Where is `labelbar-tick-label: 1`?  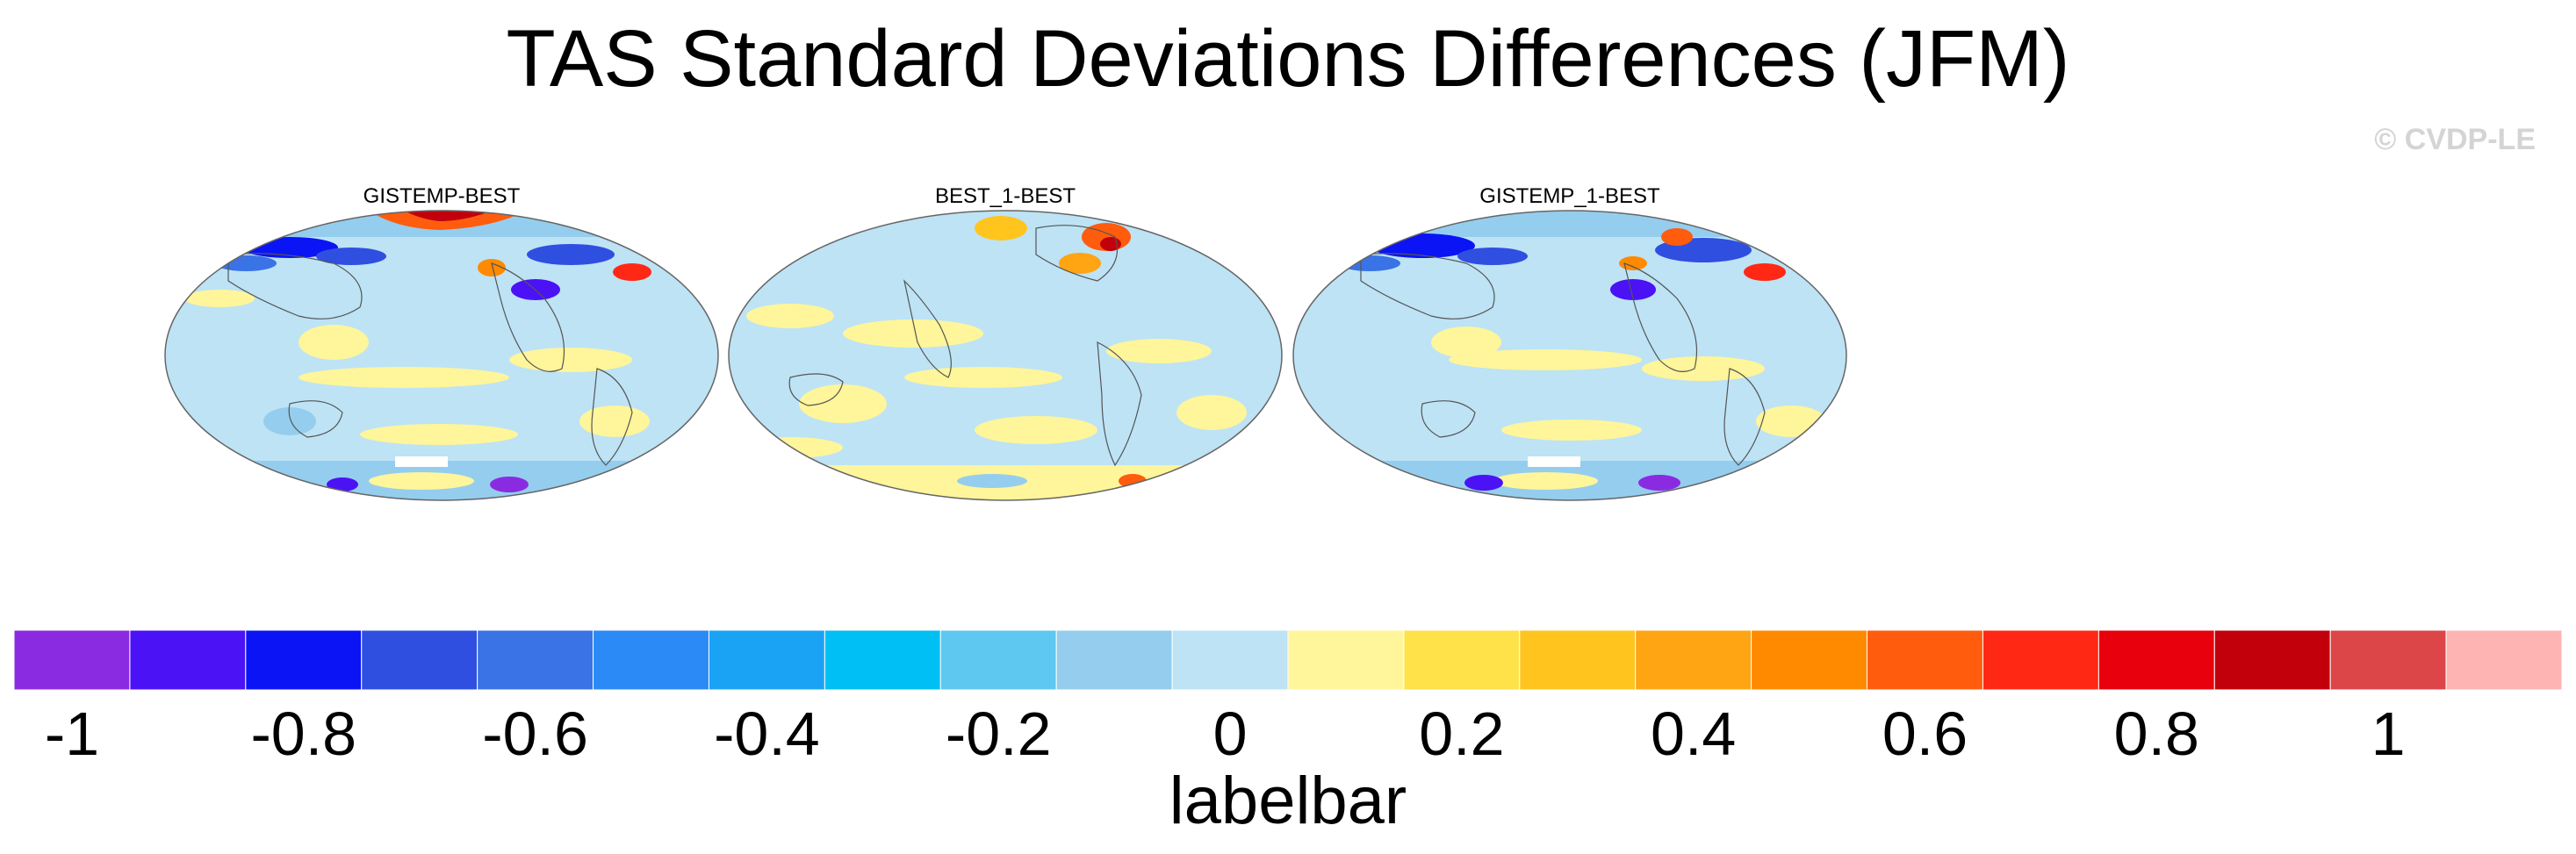
labelbar-tick-label: 1 is located at coordinates (2388, 732).